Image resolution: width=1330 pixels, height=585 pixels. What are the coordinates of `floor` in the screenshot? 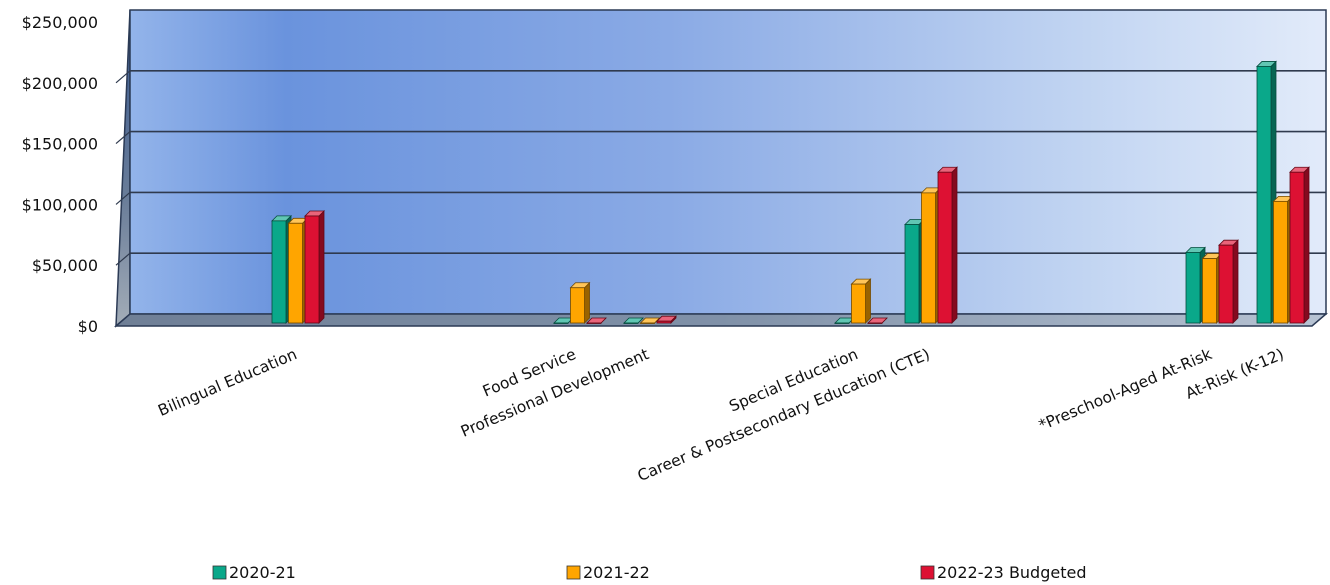 It's located at (721, 320).